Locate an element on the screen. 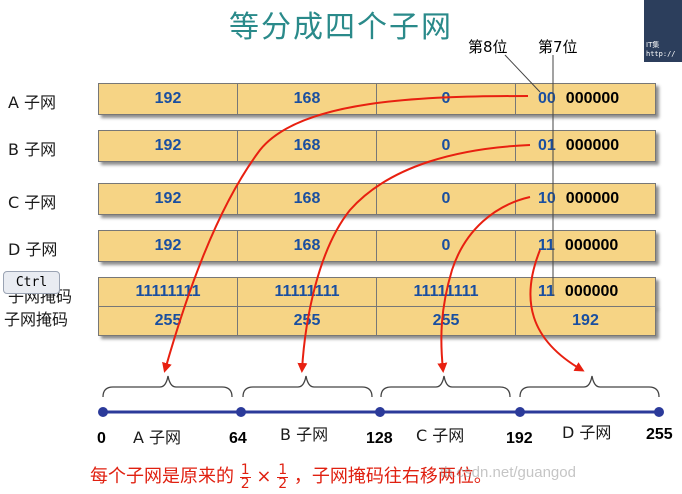 The width and height of the screenshot is (682, 494). ip-bar-c: 192 168 0 10 000000 is located at coordinates (377, 199).